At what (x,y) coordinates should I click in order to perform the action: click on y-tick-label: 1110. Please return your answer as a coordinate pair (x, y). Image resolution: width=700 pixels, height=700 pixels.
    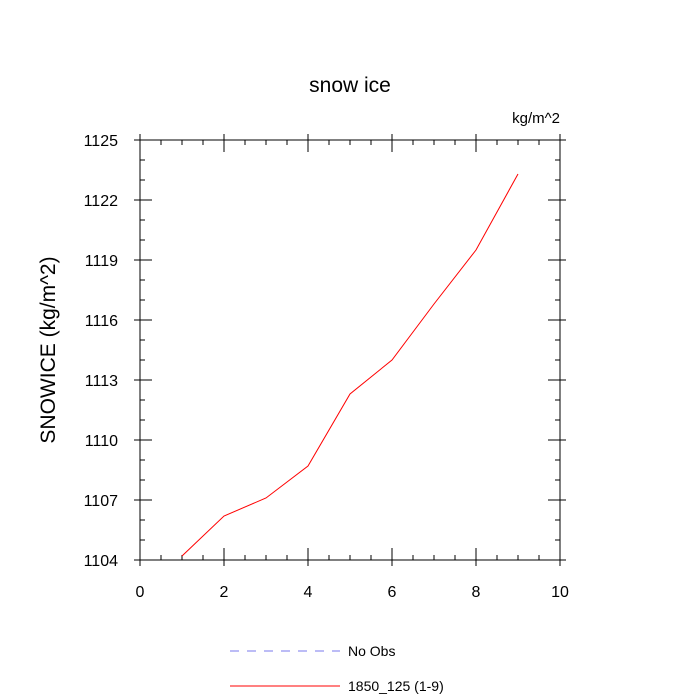
    Looking at the image, I should click on (101, 441).